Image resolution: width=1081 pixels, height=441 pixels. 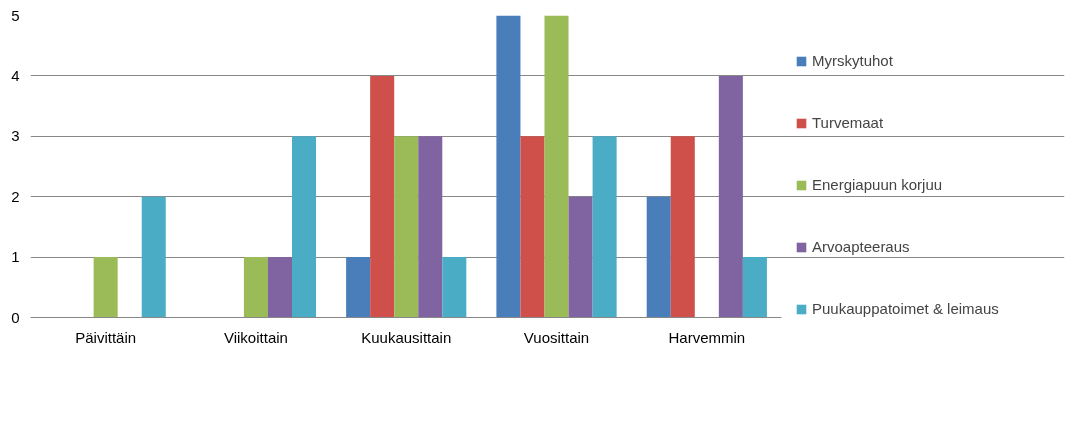 I want to click on x-tick-label: Harvemmin, so click(x=707, y=337).